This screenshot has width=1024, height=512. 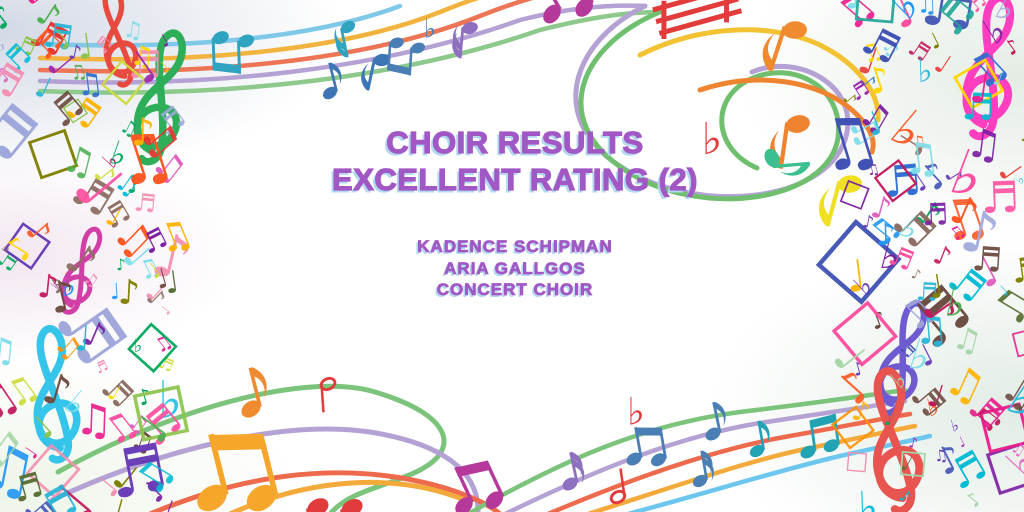 What do you see at coordinates (515, 142) in the screenshot?
I see `title-line-1: CHOIR RESULTS` at bounding box center [515, 142].